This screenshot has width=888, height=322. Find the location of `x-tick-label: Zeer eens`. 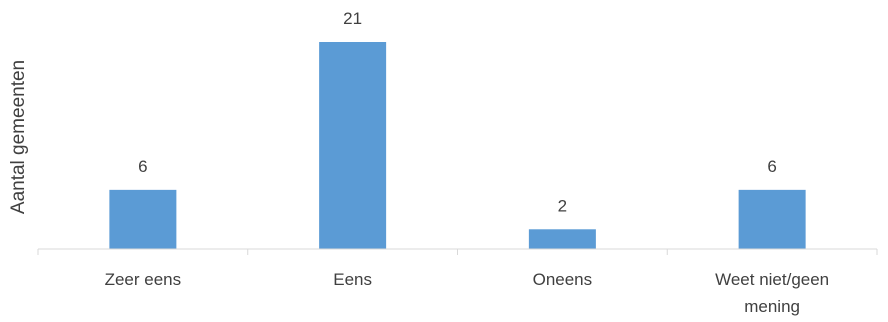

x-tick-label: Zeer eens is located at coordinates (143, 279).